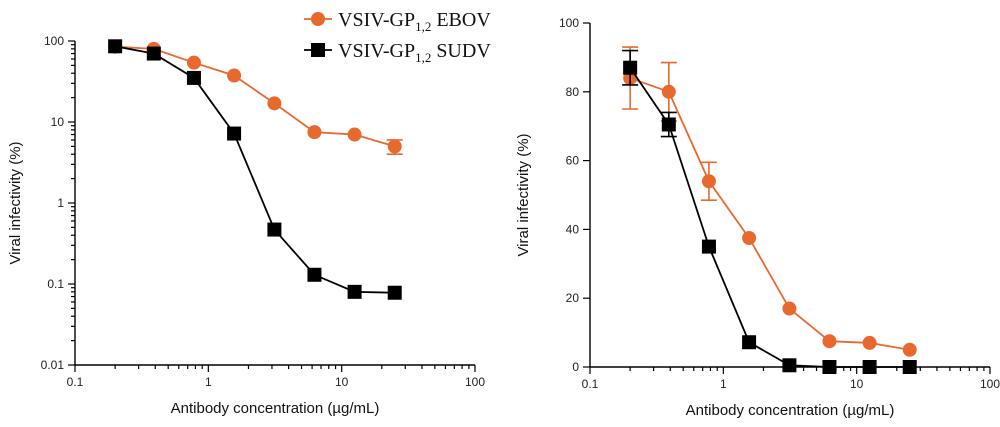 This screenshot has height=427, width=1000. What do you see at coordinates (53, 365) in the screenshot?
I see `y-tick-label: 0.01` at bounding box center [53, 365].